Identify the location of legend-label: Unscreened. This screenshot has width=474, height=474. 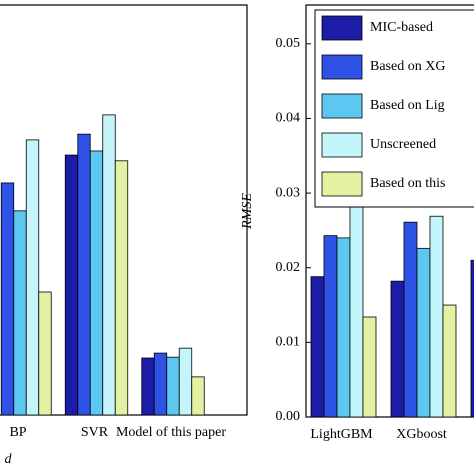
(403, 144).